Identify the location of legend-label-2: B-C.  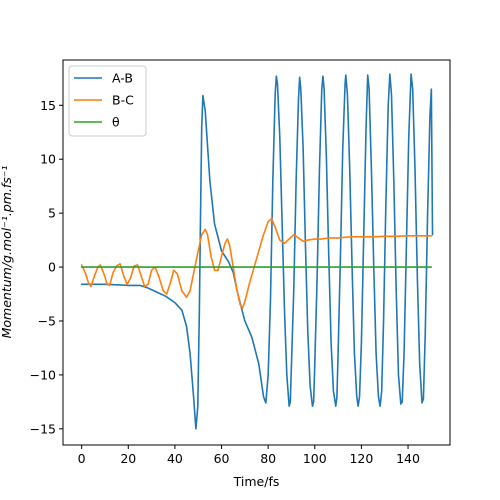
(123, 100).